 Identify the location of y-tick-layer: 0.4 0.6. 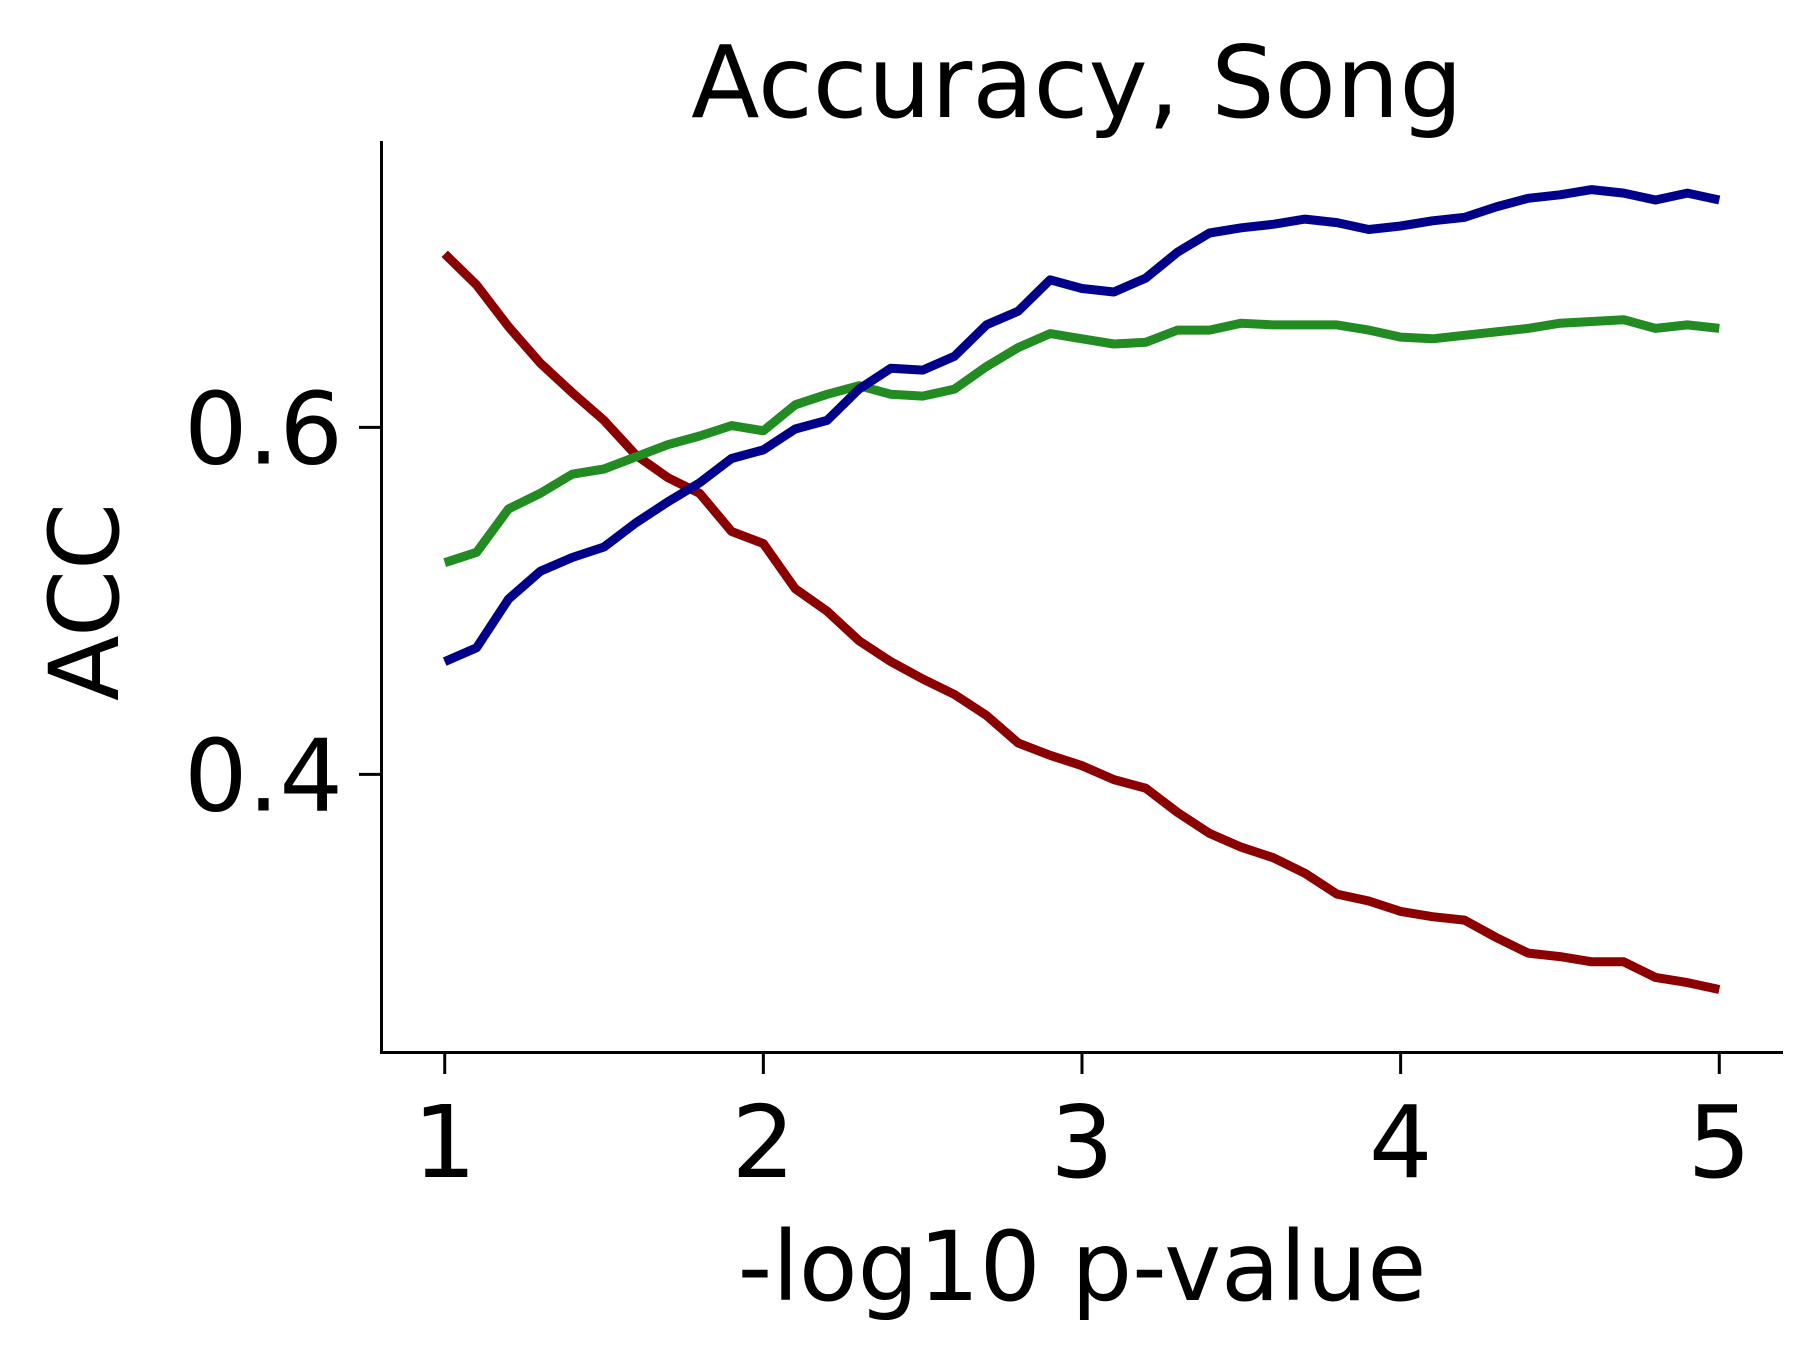
(282, 602).